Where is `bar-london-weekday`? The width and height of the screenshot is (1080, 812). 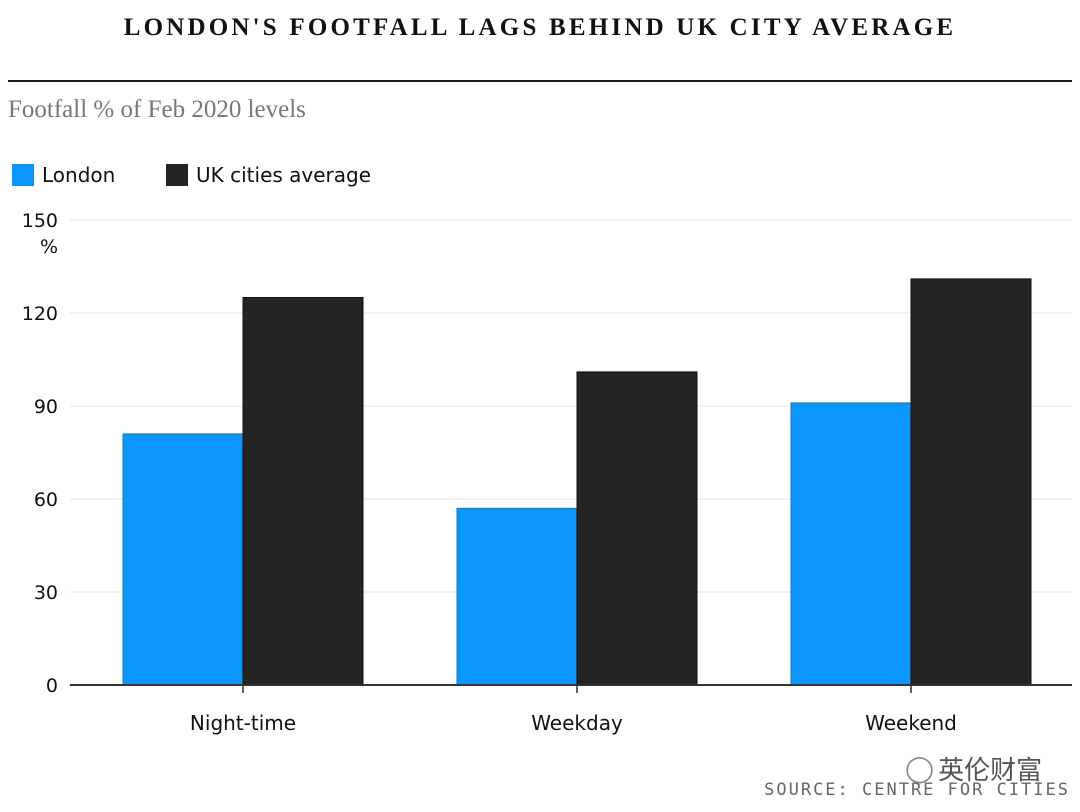 bar-london-weekday is located at coordinates (517, 596).